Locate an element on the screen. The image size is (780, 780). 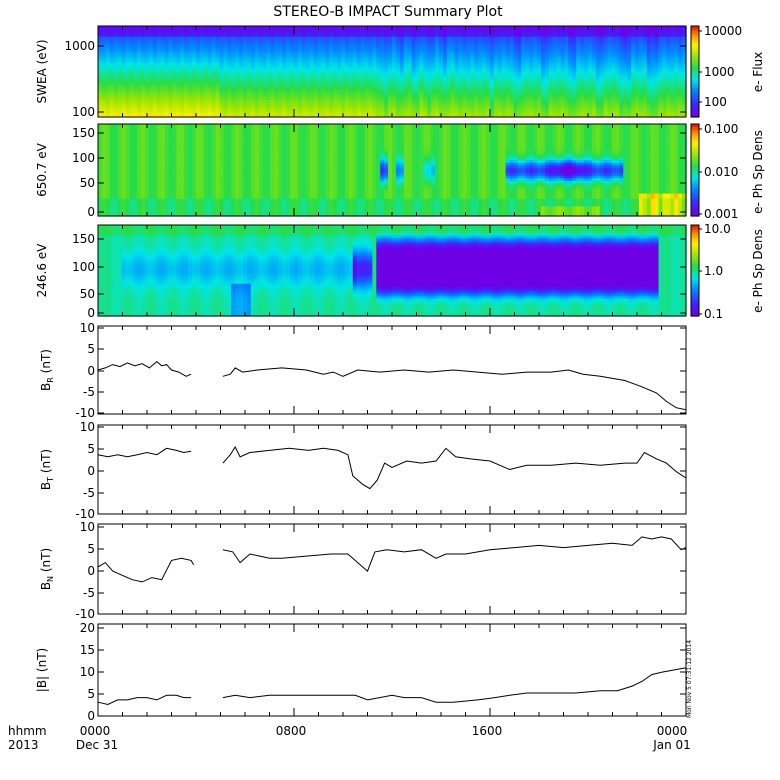
ytick-pad650-2: 50 is located at coordinates (87, 183).